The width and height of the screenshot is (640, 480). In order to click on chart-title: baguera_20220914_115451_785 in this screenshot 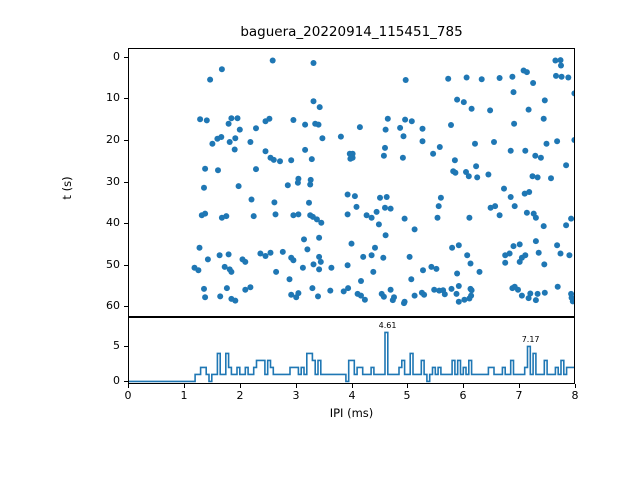, I will do `click(351, 32)`.